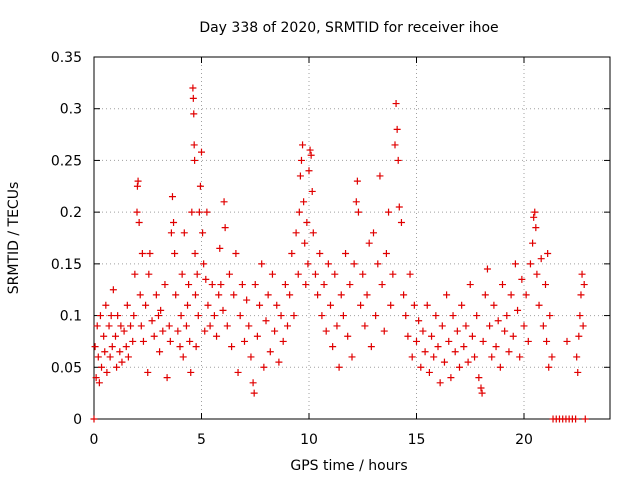 The width and height of the screenshot is (640, 480). Describe the element at coordinates (66, 161) in the screenshot. I see `y-tick-label: 0.25` at that location.